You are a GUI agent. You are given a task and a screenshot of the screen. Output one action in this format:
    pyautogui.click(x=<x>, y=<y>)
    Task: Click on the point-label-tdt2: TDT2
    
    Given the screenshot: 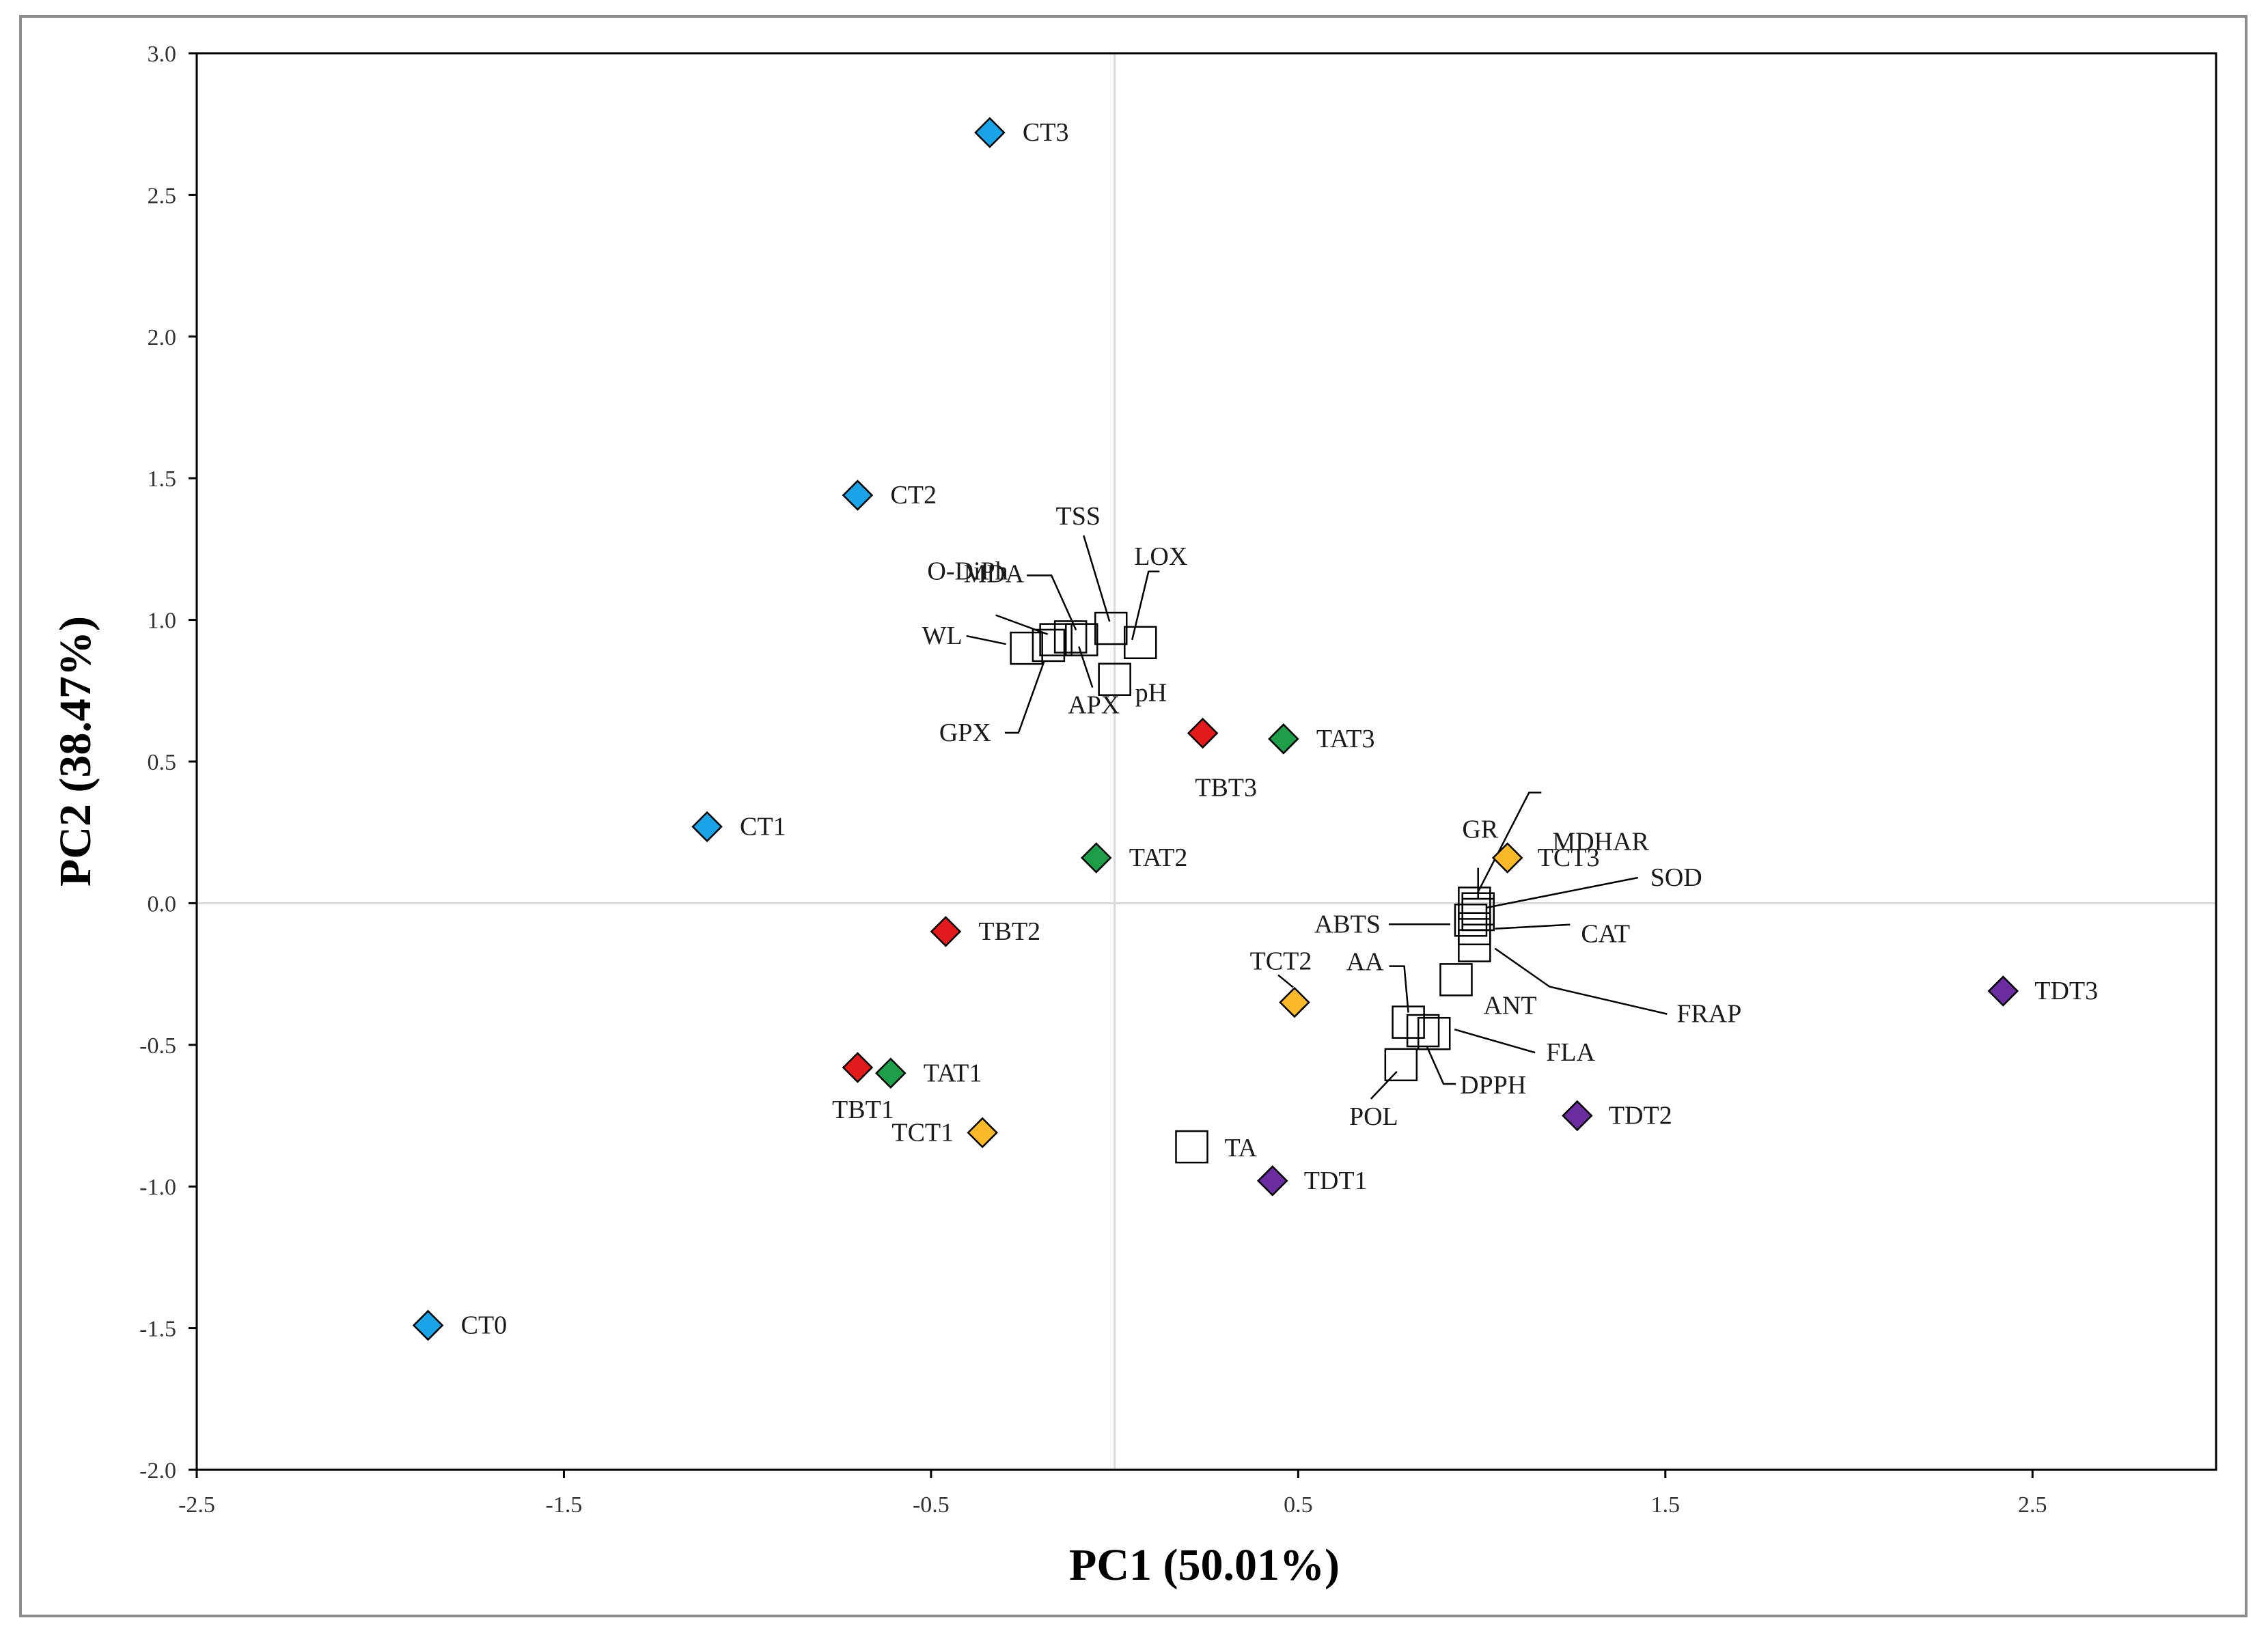 What is the action you would take?
    pyautogui.click(x=1640, y=1116)
    